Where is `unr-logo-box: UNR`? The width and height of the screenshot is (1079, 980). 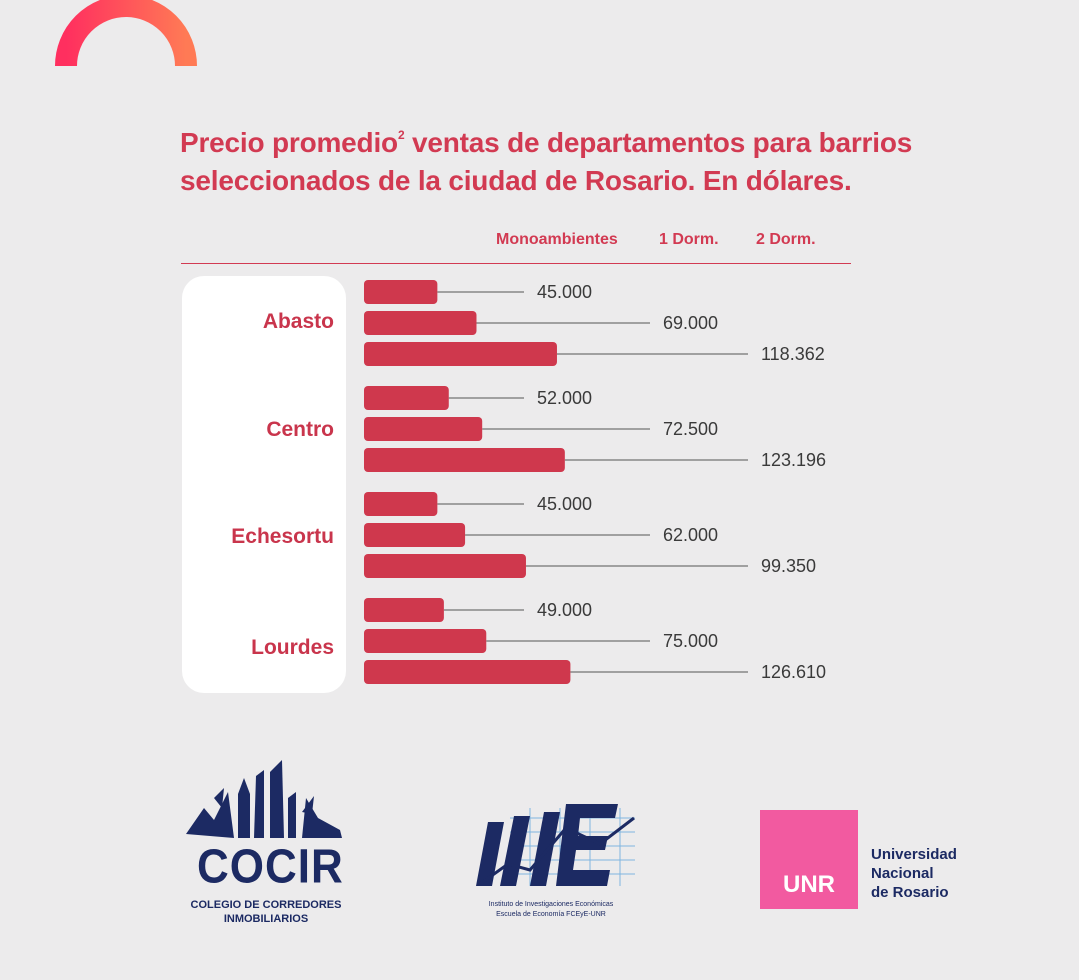 unr-logo-box: UNR is located at coordinates (809, 859).